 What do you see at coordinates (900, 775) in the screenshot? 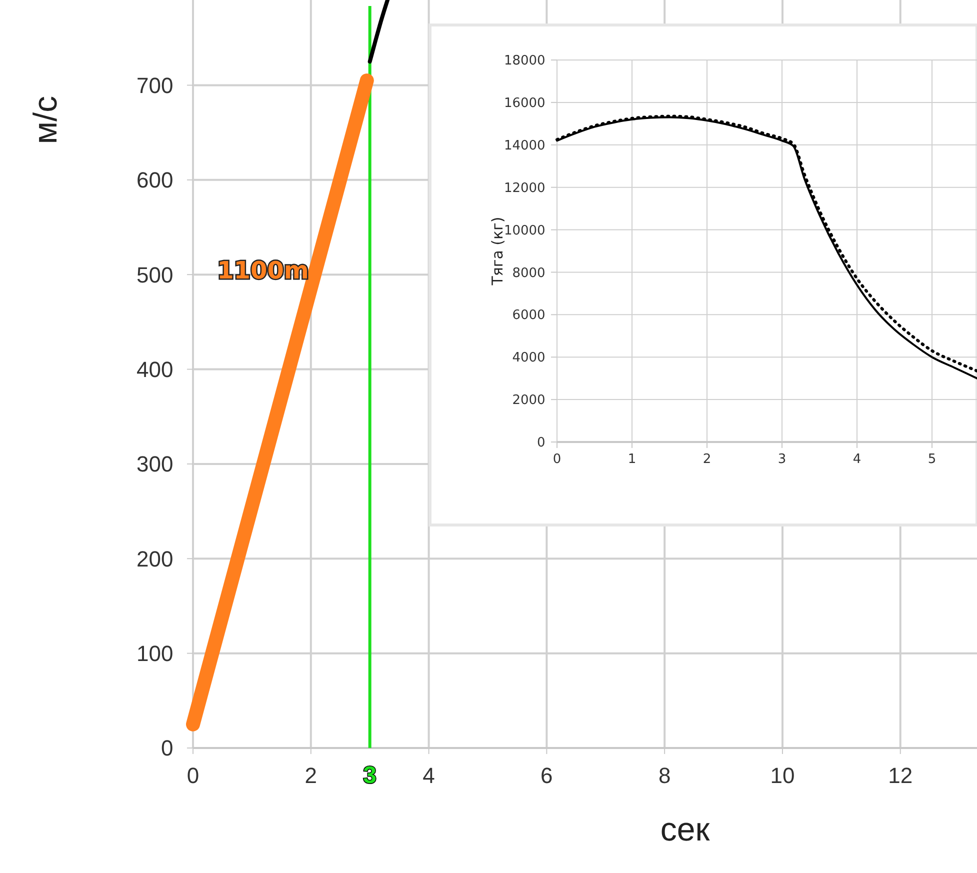
I see `x-tick-label: 12` at bounding box center [900, 775].